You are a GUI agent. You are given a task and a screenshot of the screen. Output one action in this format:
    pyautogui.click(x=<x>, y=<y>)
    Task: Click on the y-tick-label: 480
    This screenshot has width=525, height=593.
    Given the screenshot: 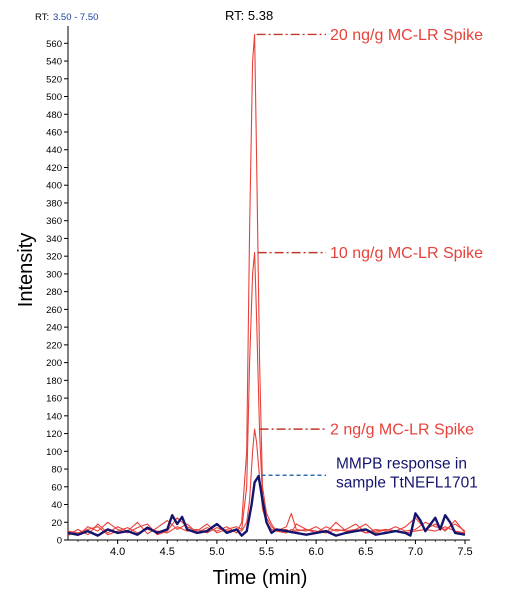 What is the action you would take?
    pyautogui.click(x=54, y=115)
    